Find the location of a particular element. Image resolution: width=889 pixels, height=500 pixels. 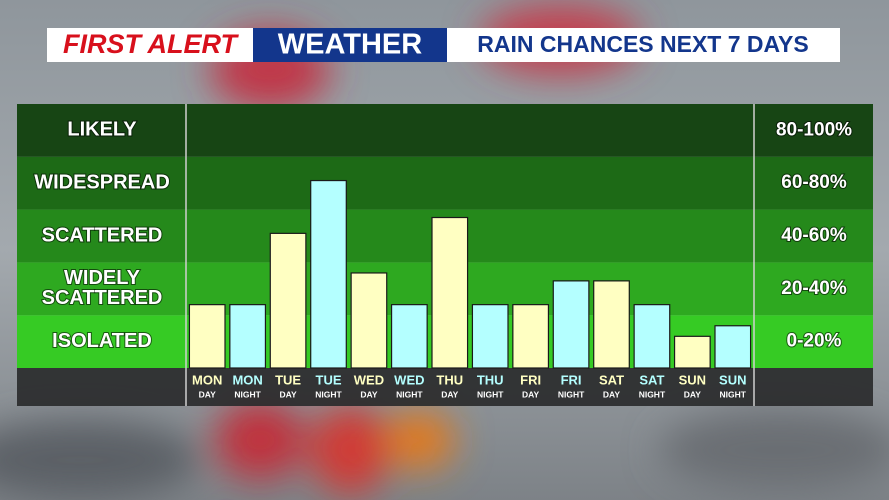

band-range: 20-40% is located at coordinates (814, 288).